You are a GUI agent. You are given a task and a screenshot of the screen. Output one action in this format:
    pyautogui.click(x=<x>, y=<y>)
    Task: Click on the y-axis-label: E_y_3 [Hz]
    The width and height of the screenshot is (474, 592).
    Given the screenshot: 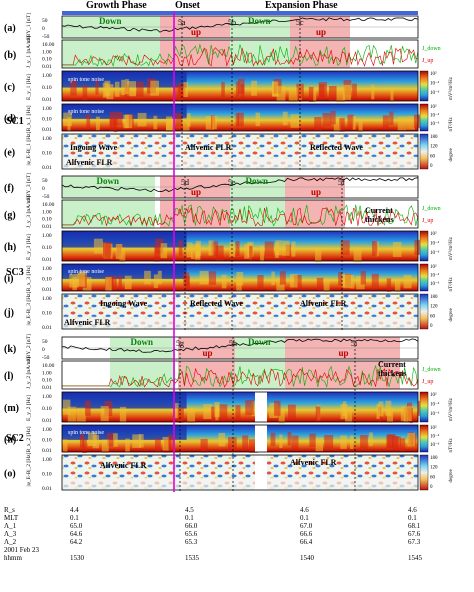 What is the action you would take?
    pyautogui.click(x=29, y=247)
    